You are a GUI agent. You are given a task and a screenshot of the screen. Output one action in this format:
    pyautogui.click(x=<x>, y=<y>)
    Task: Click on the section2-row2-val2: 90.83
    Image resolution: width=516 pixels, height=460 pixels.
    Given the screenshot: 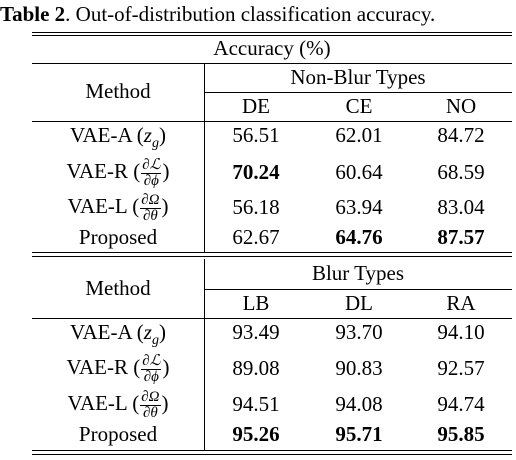 What is the action you would take?
    pyautogui.click(x=359, y=368)
    